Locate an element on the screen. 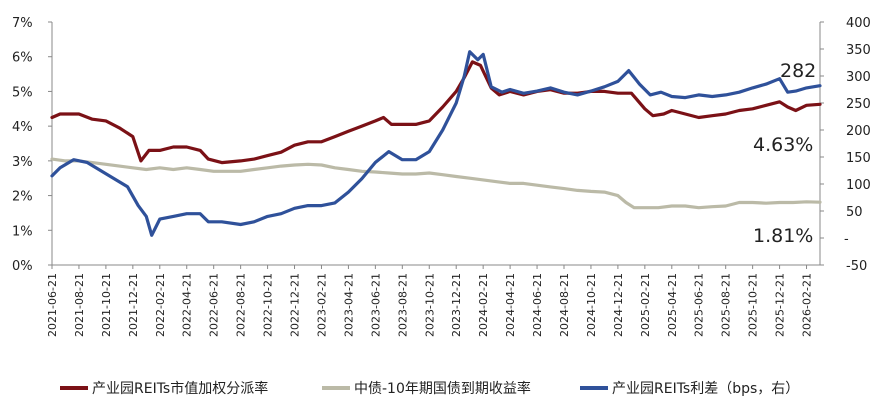  left-axis-tick-label: 2% is located at coordinates (22, 197).